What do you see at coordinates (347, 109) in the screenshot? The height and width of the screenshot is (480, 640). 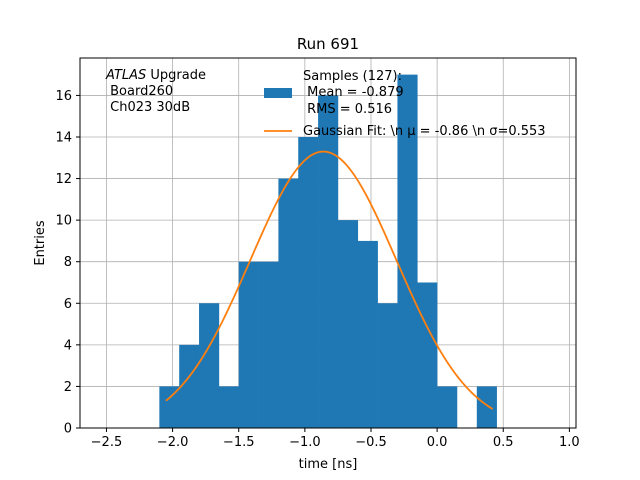 I see `legend-samples-line-3: RMS = 0.516` at bounding box center [347, 109].